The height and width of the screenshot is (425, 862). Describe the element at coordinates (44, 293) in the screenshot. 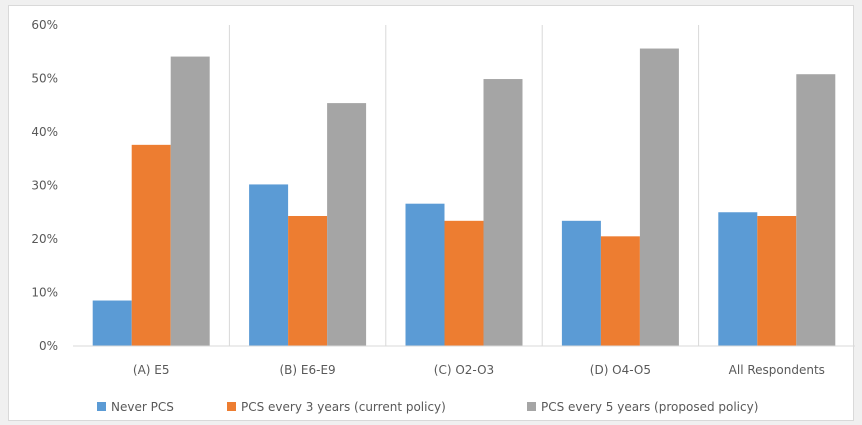

I see `y-tick-label: 10%` at that location.